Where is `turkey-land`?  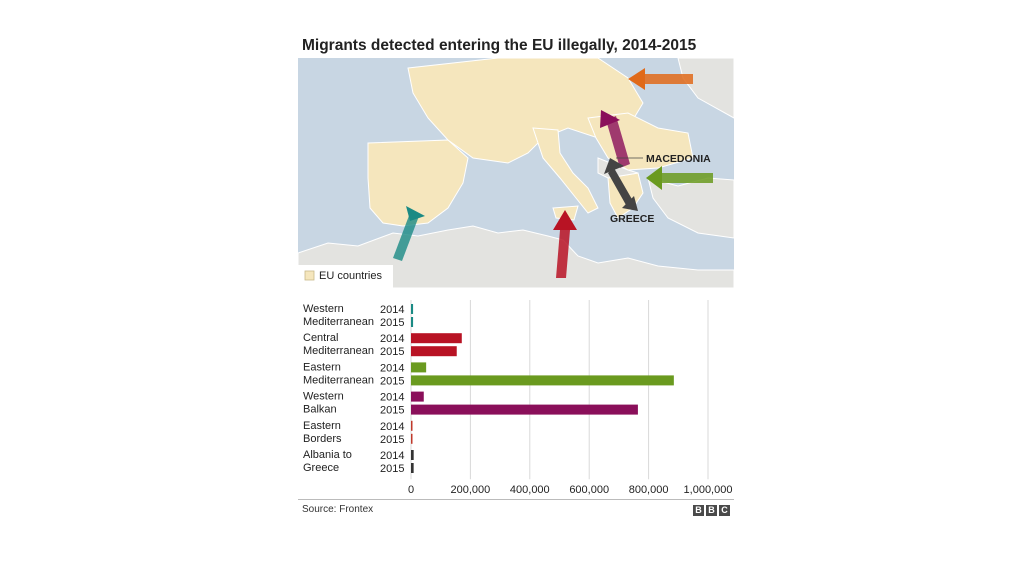 turkey-land is located at coordinates (690, 208).